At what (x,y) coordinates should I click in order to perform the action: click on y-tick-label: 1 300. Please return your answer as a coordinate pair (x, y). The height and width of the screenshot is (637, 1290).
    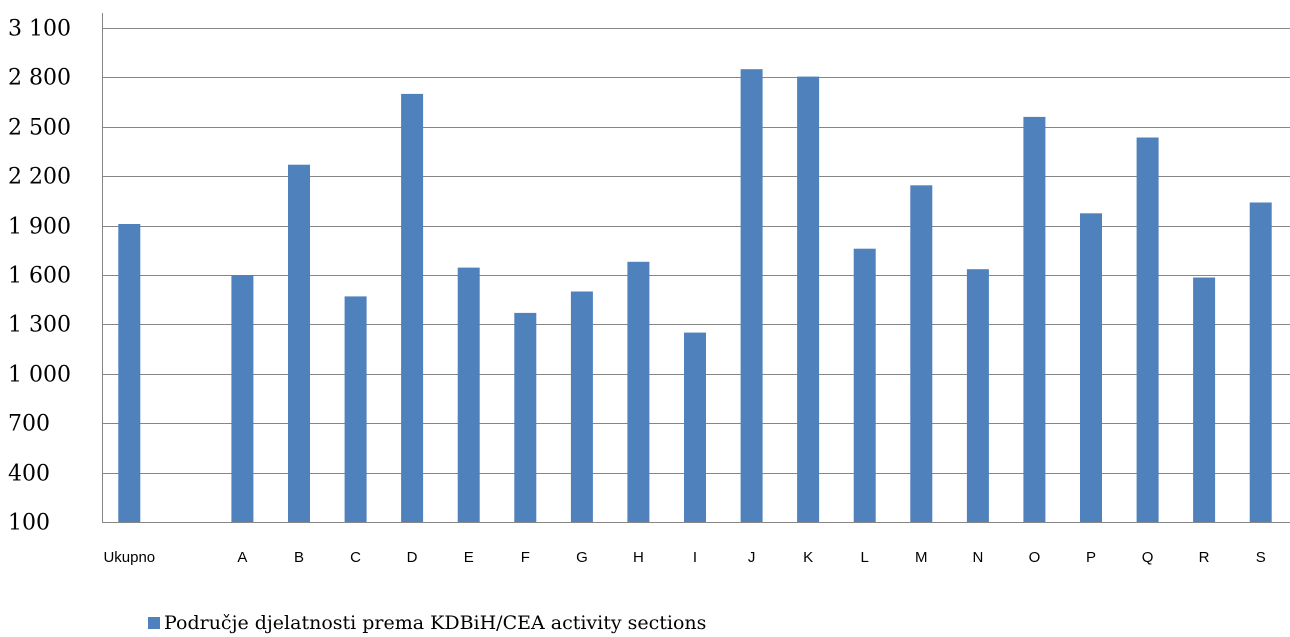
    Looking at the image, I should click on (39, 325).